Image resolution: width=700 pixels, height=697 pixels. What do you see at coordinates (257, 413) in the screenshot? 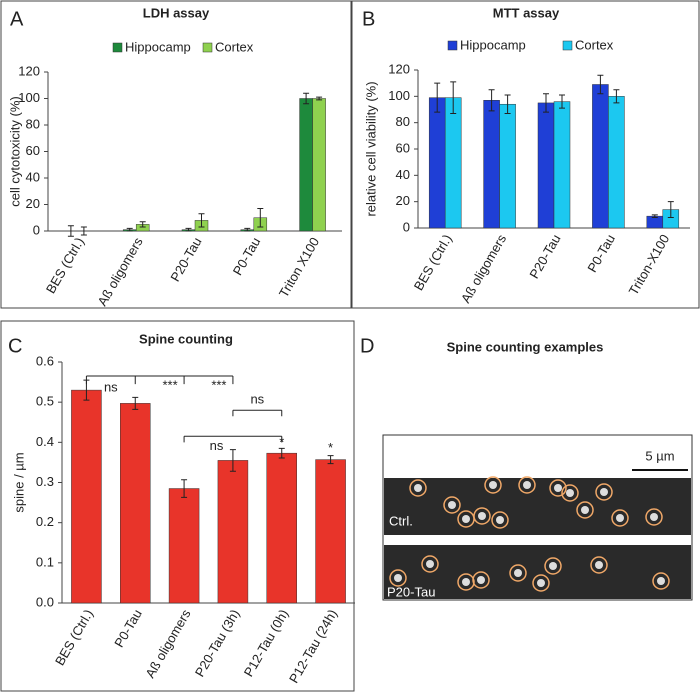
I see `significance-bracket` at bounding box center [257, 413].